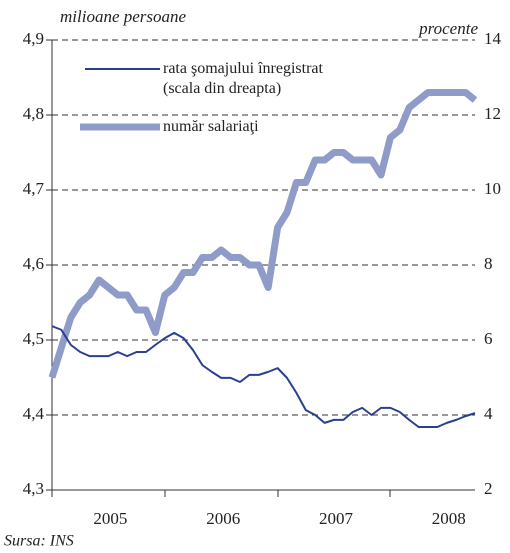  Describe the element at coordinates (34, 413) in the screenshot. I see `y-tick-label: 4,4` at that location.